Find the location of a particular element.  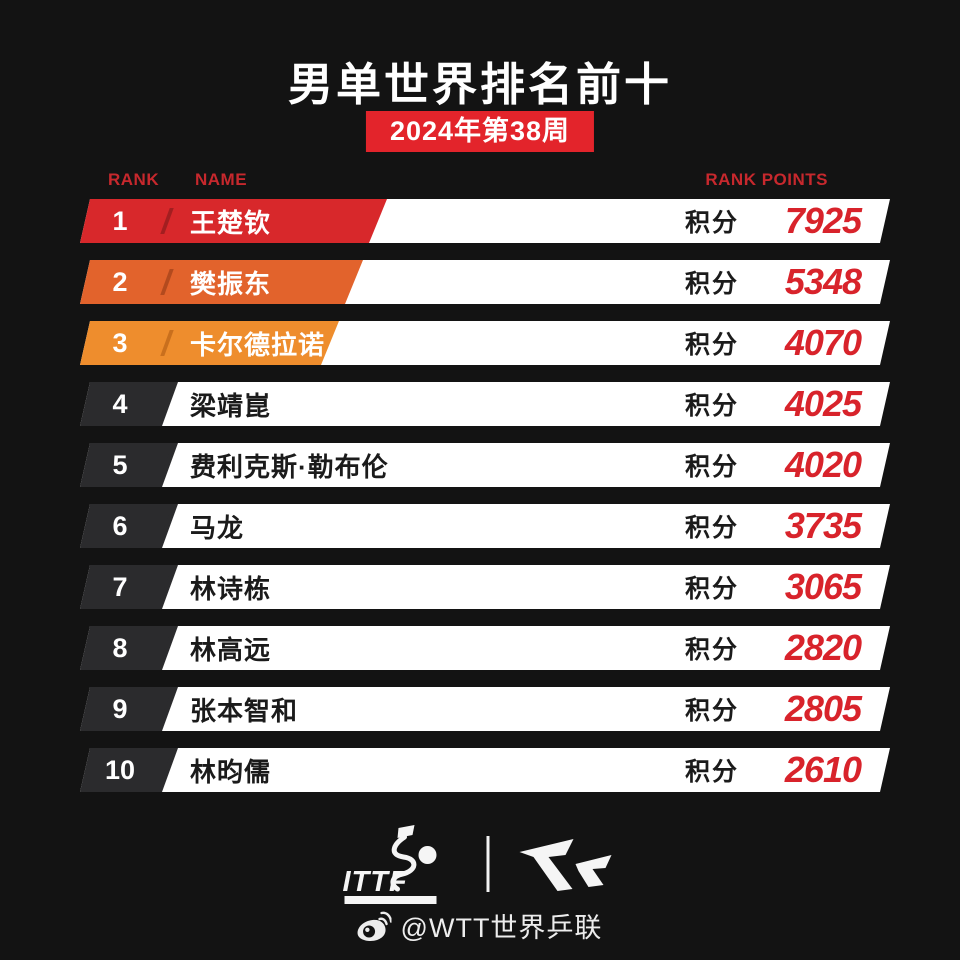

player-name: 林昀儒 is located at coordinates (231, 771).